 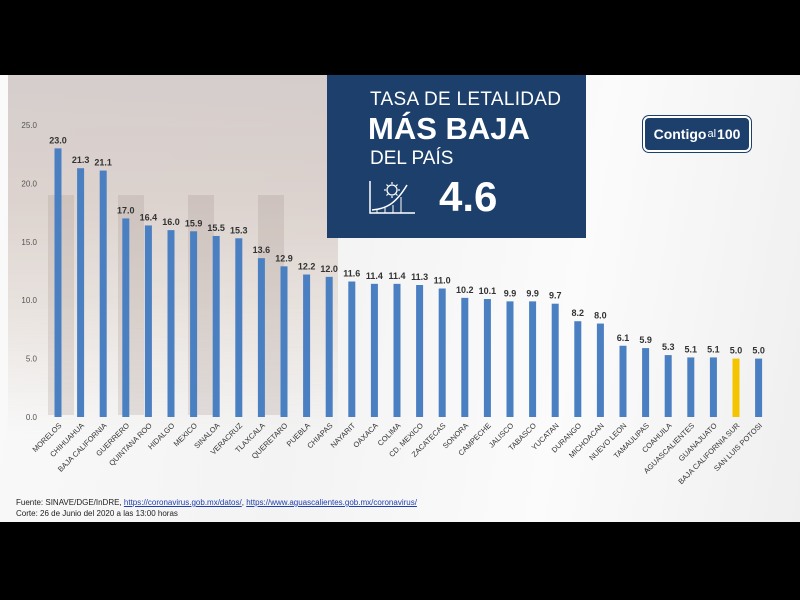 I want to click on title-box: TASA DE LETALIDAD MÁS BAJA DEL PAÍS 4.6, so click(x=456, y=156).